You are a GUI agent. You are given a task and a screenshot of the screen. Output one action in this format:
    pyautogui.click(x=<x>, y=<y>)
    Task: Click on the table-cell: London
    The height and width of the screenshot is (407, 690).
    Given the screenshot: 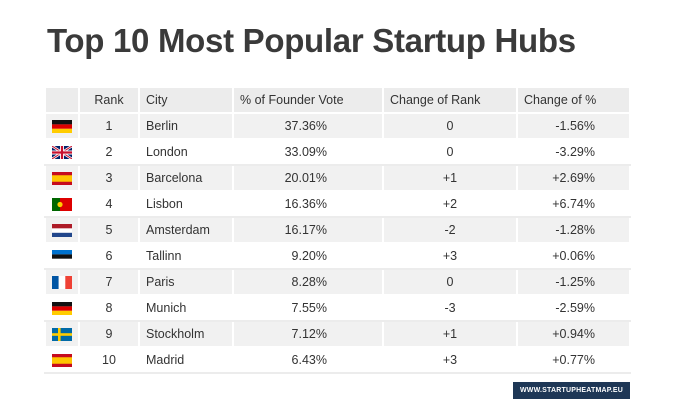 What is the action you would take?
    pyautogui.click(x=186, y=152)
    